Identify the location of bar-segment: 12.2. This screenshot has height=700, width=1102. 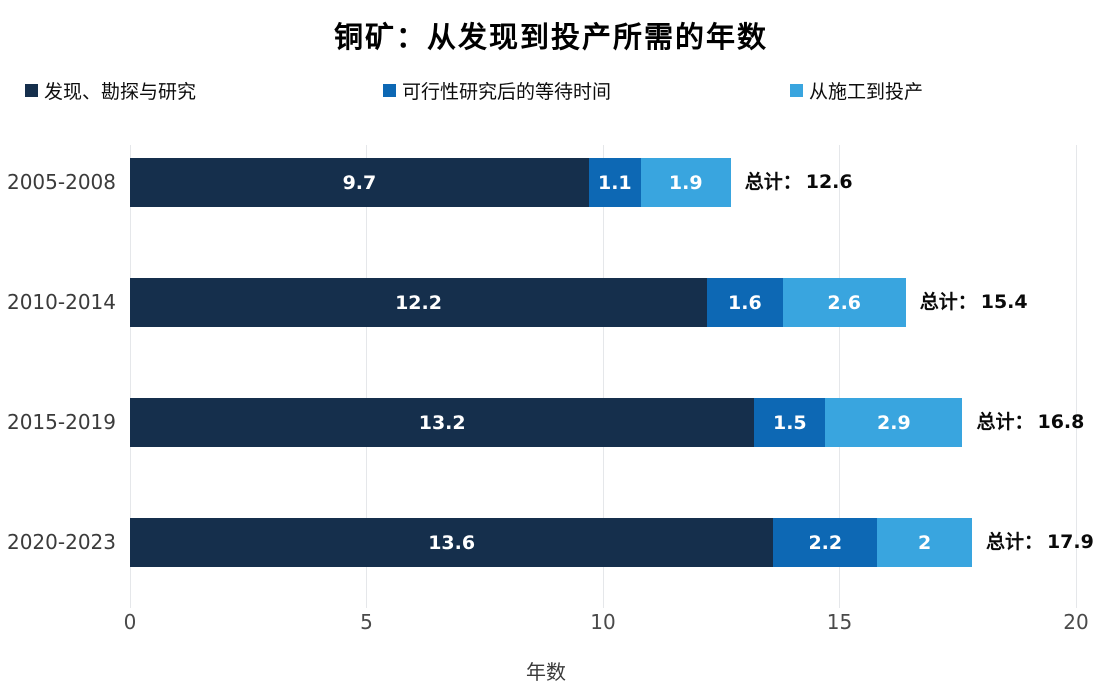
(419, 302).